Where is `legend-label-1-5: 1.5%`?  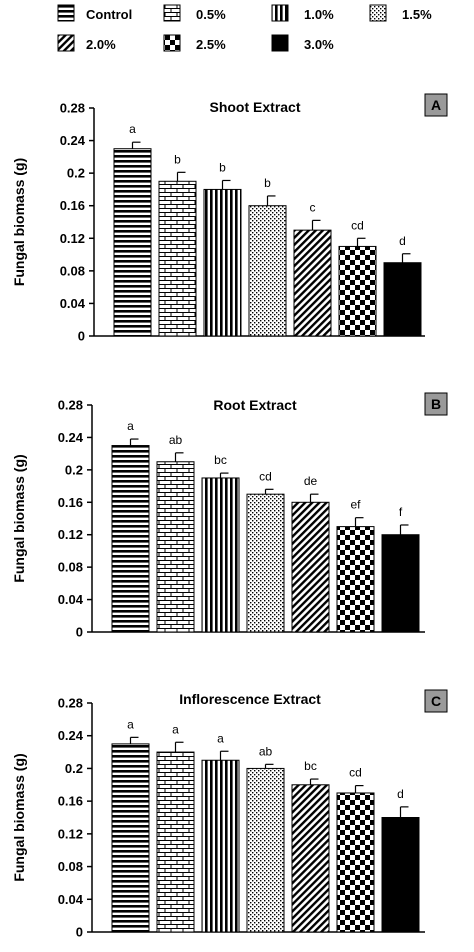 legend-label-1-5: 1.5% is located at coordinates (417, 14).